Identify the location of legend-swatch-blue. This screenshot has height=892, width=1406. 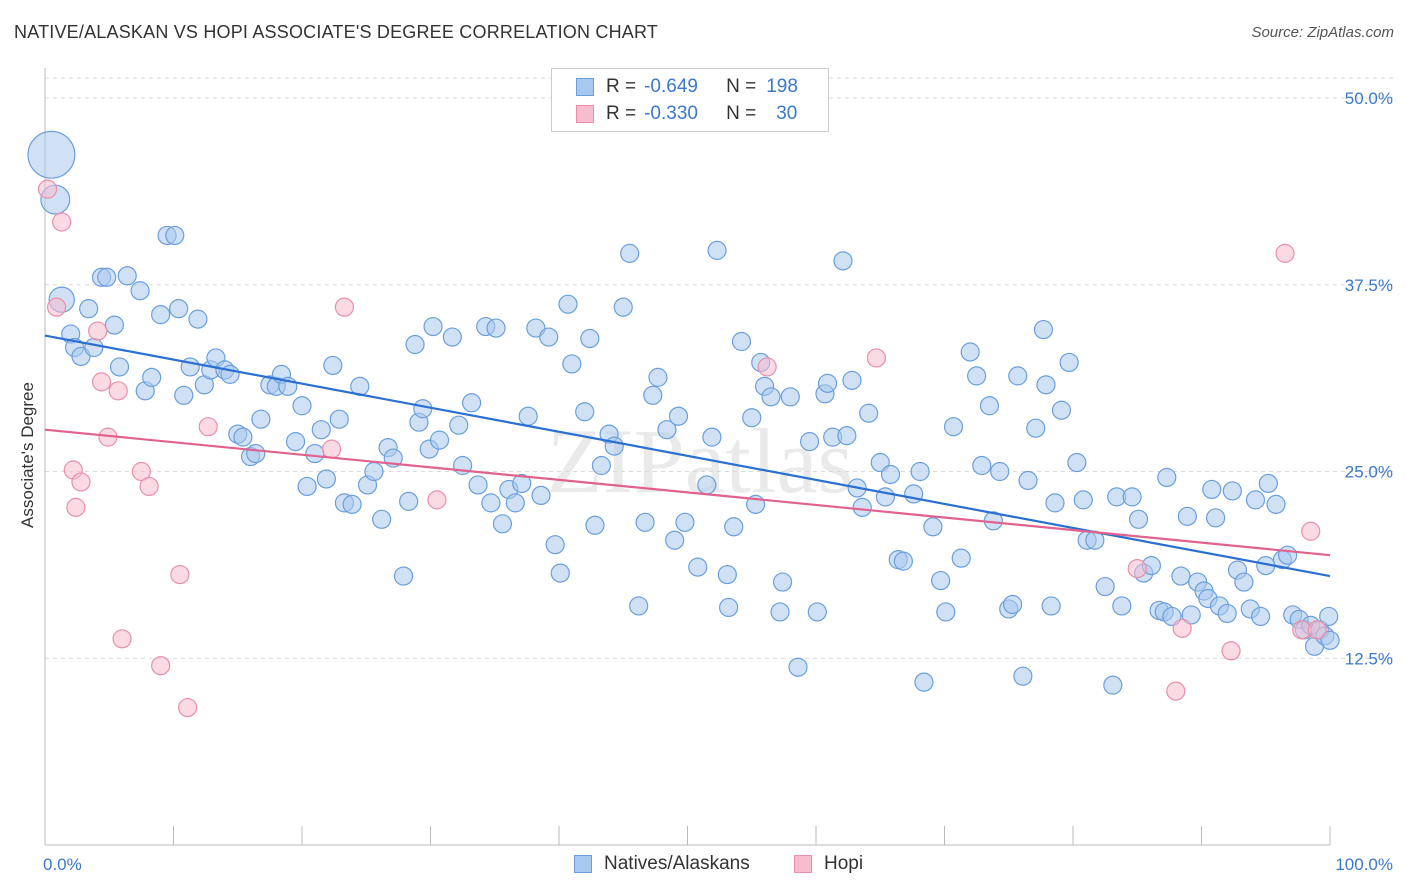
(585, 87).